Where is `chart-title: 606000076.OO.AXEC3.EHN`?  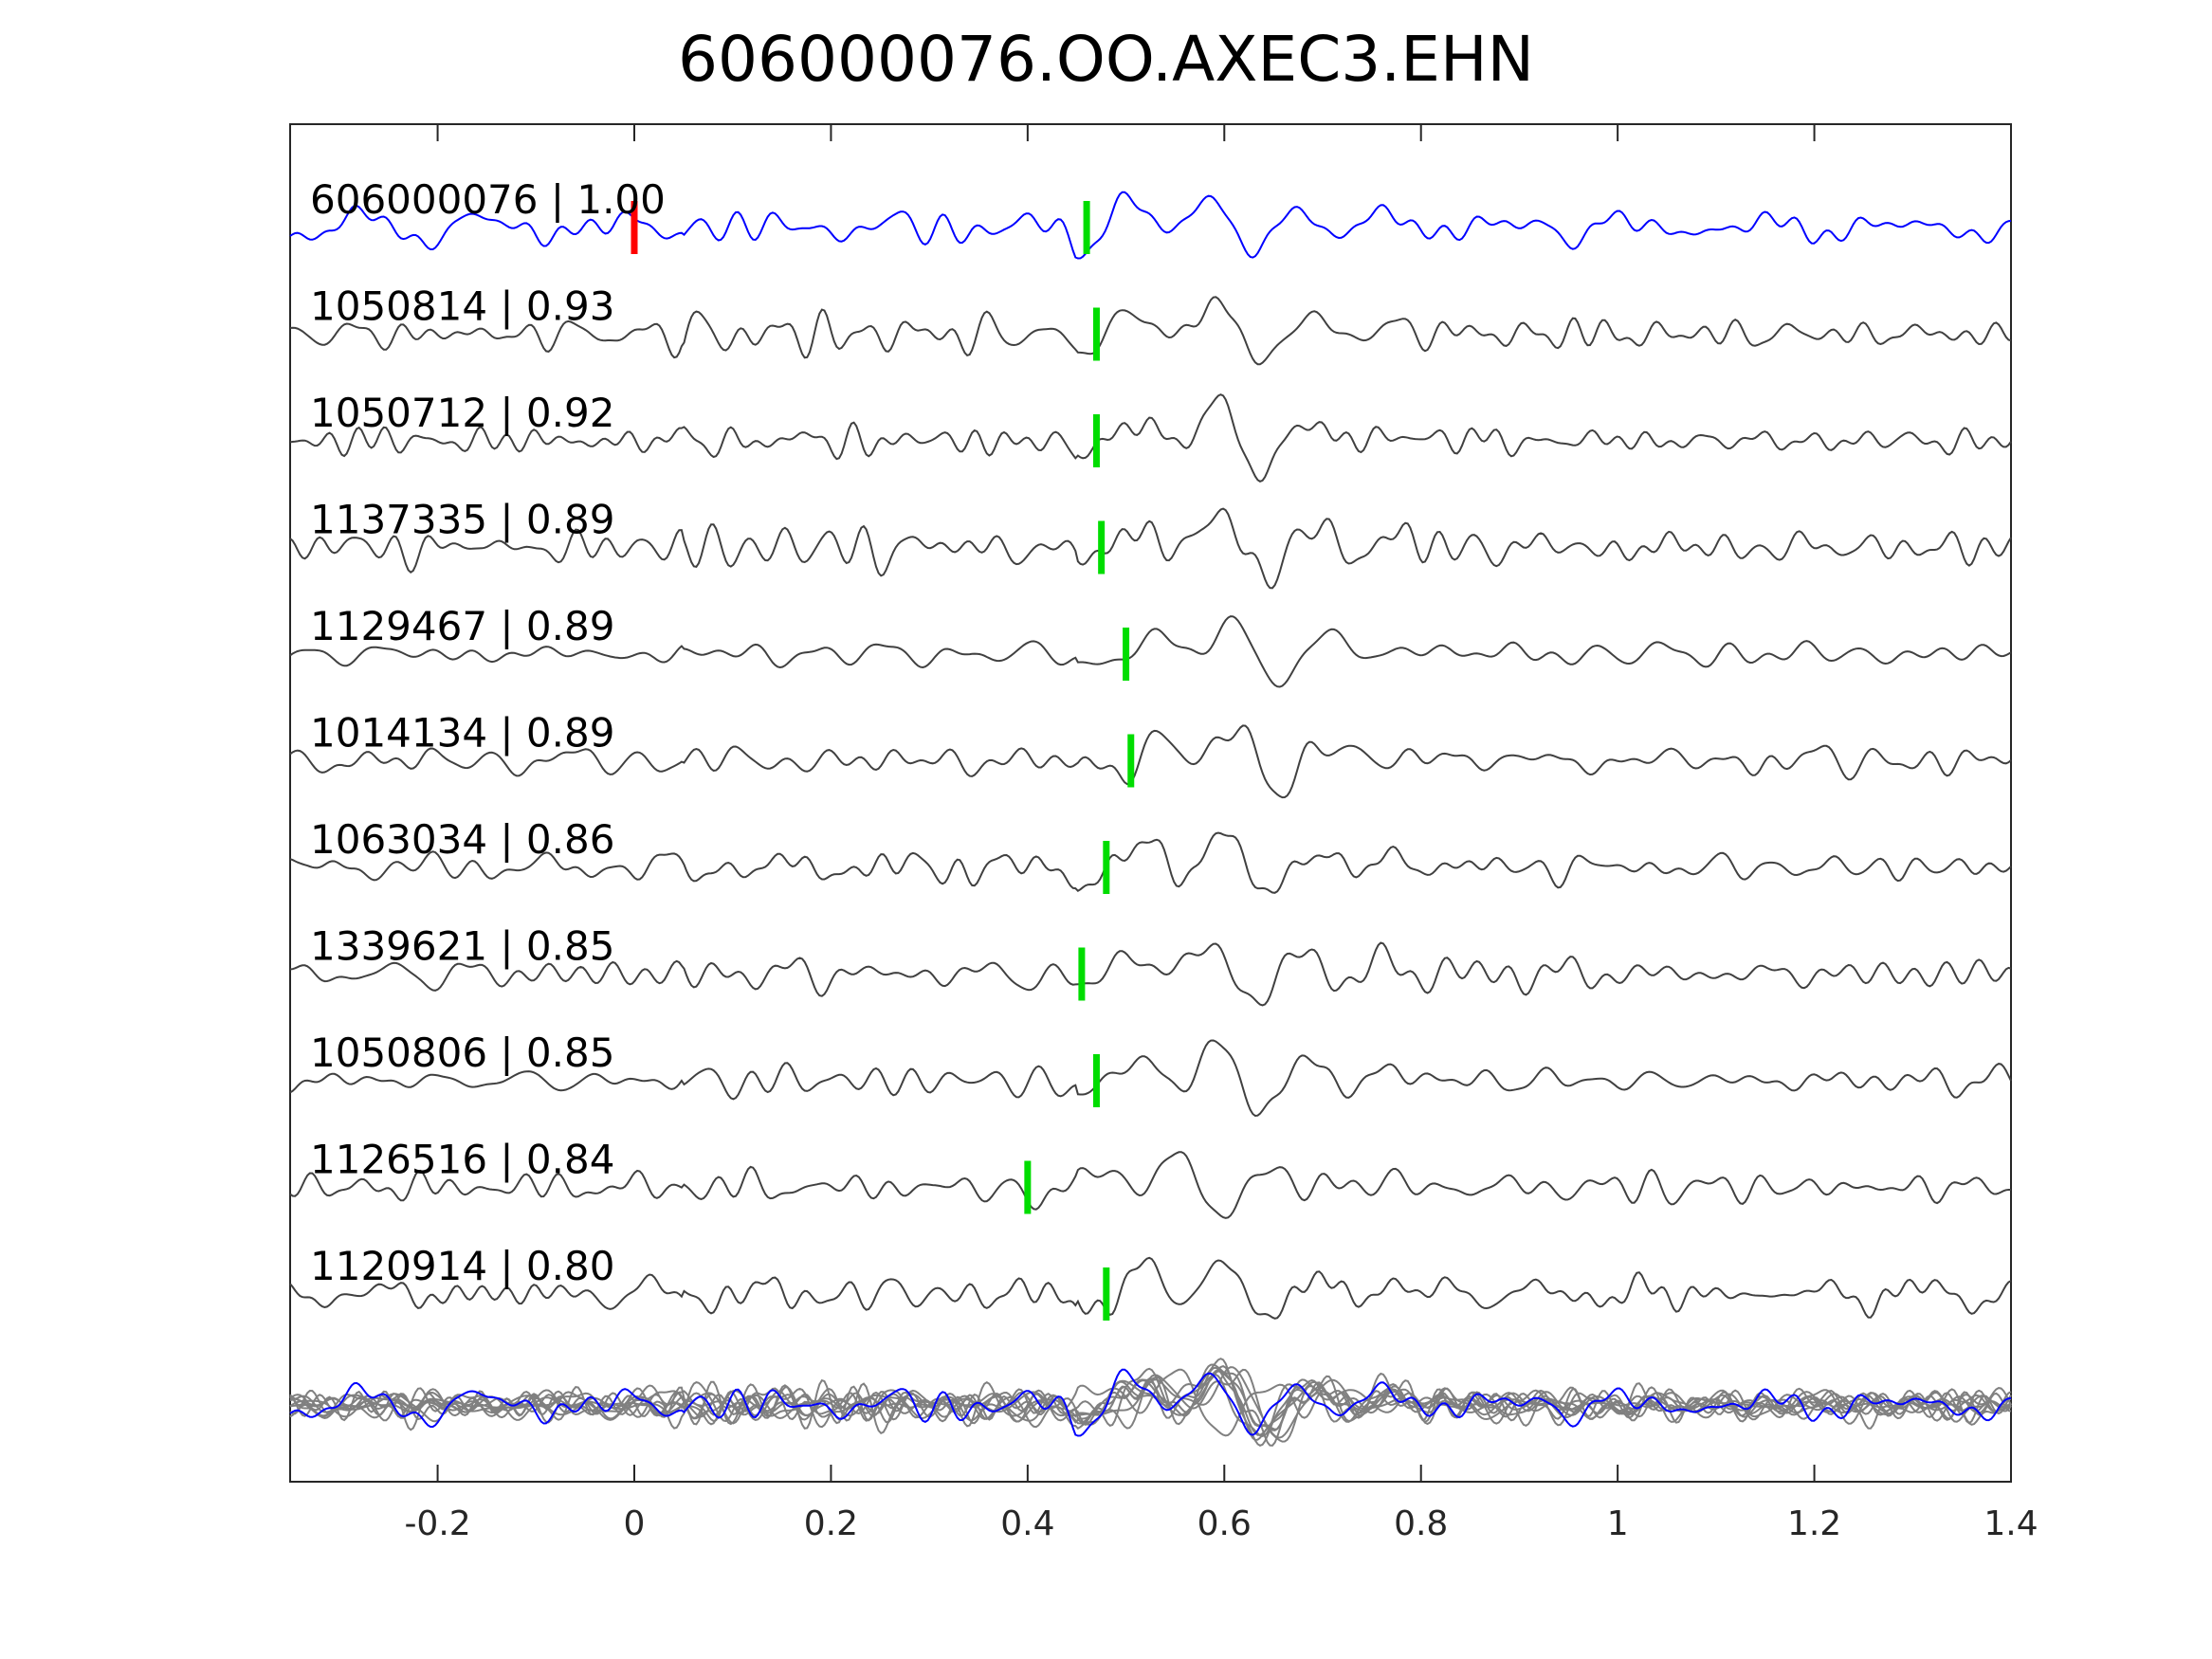 chart-title: 606000076.OO.AXEC3.EHN is located at coordinates (1106, 59).